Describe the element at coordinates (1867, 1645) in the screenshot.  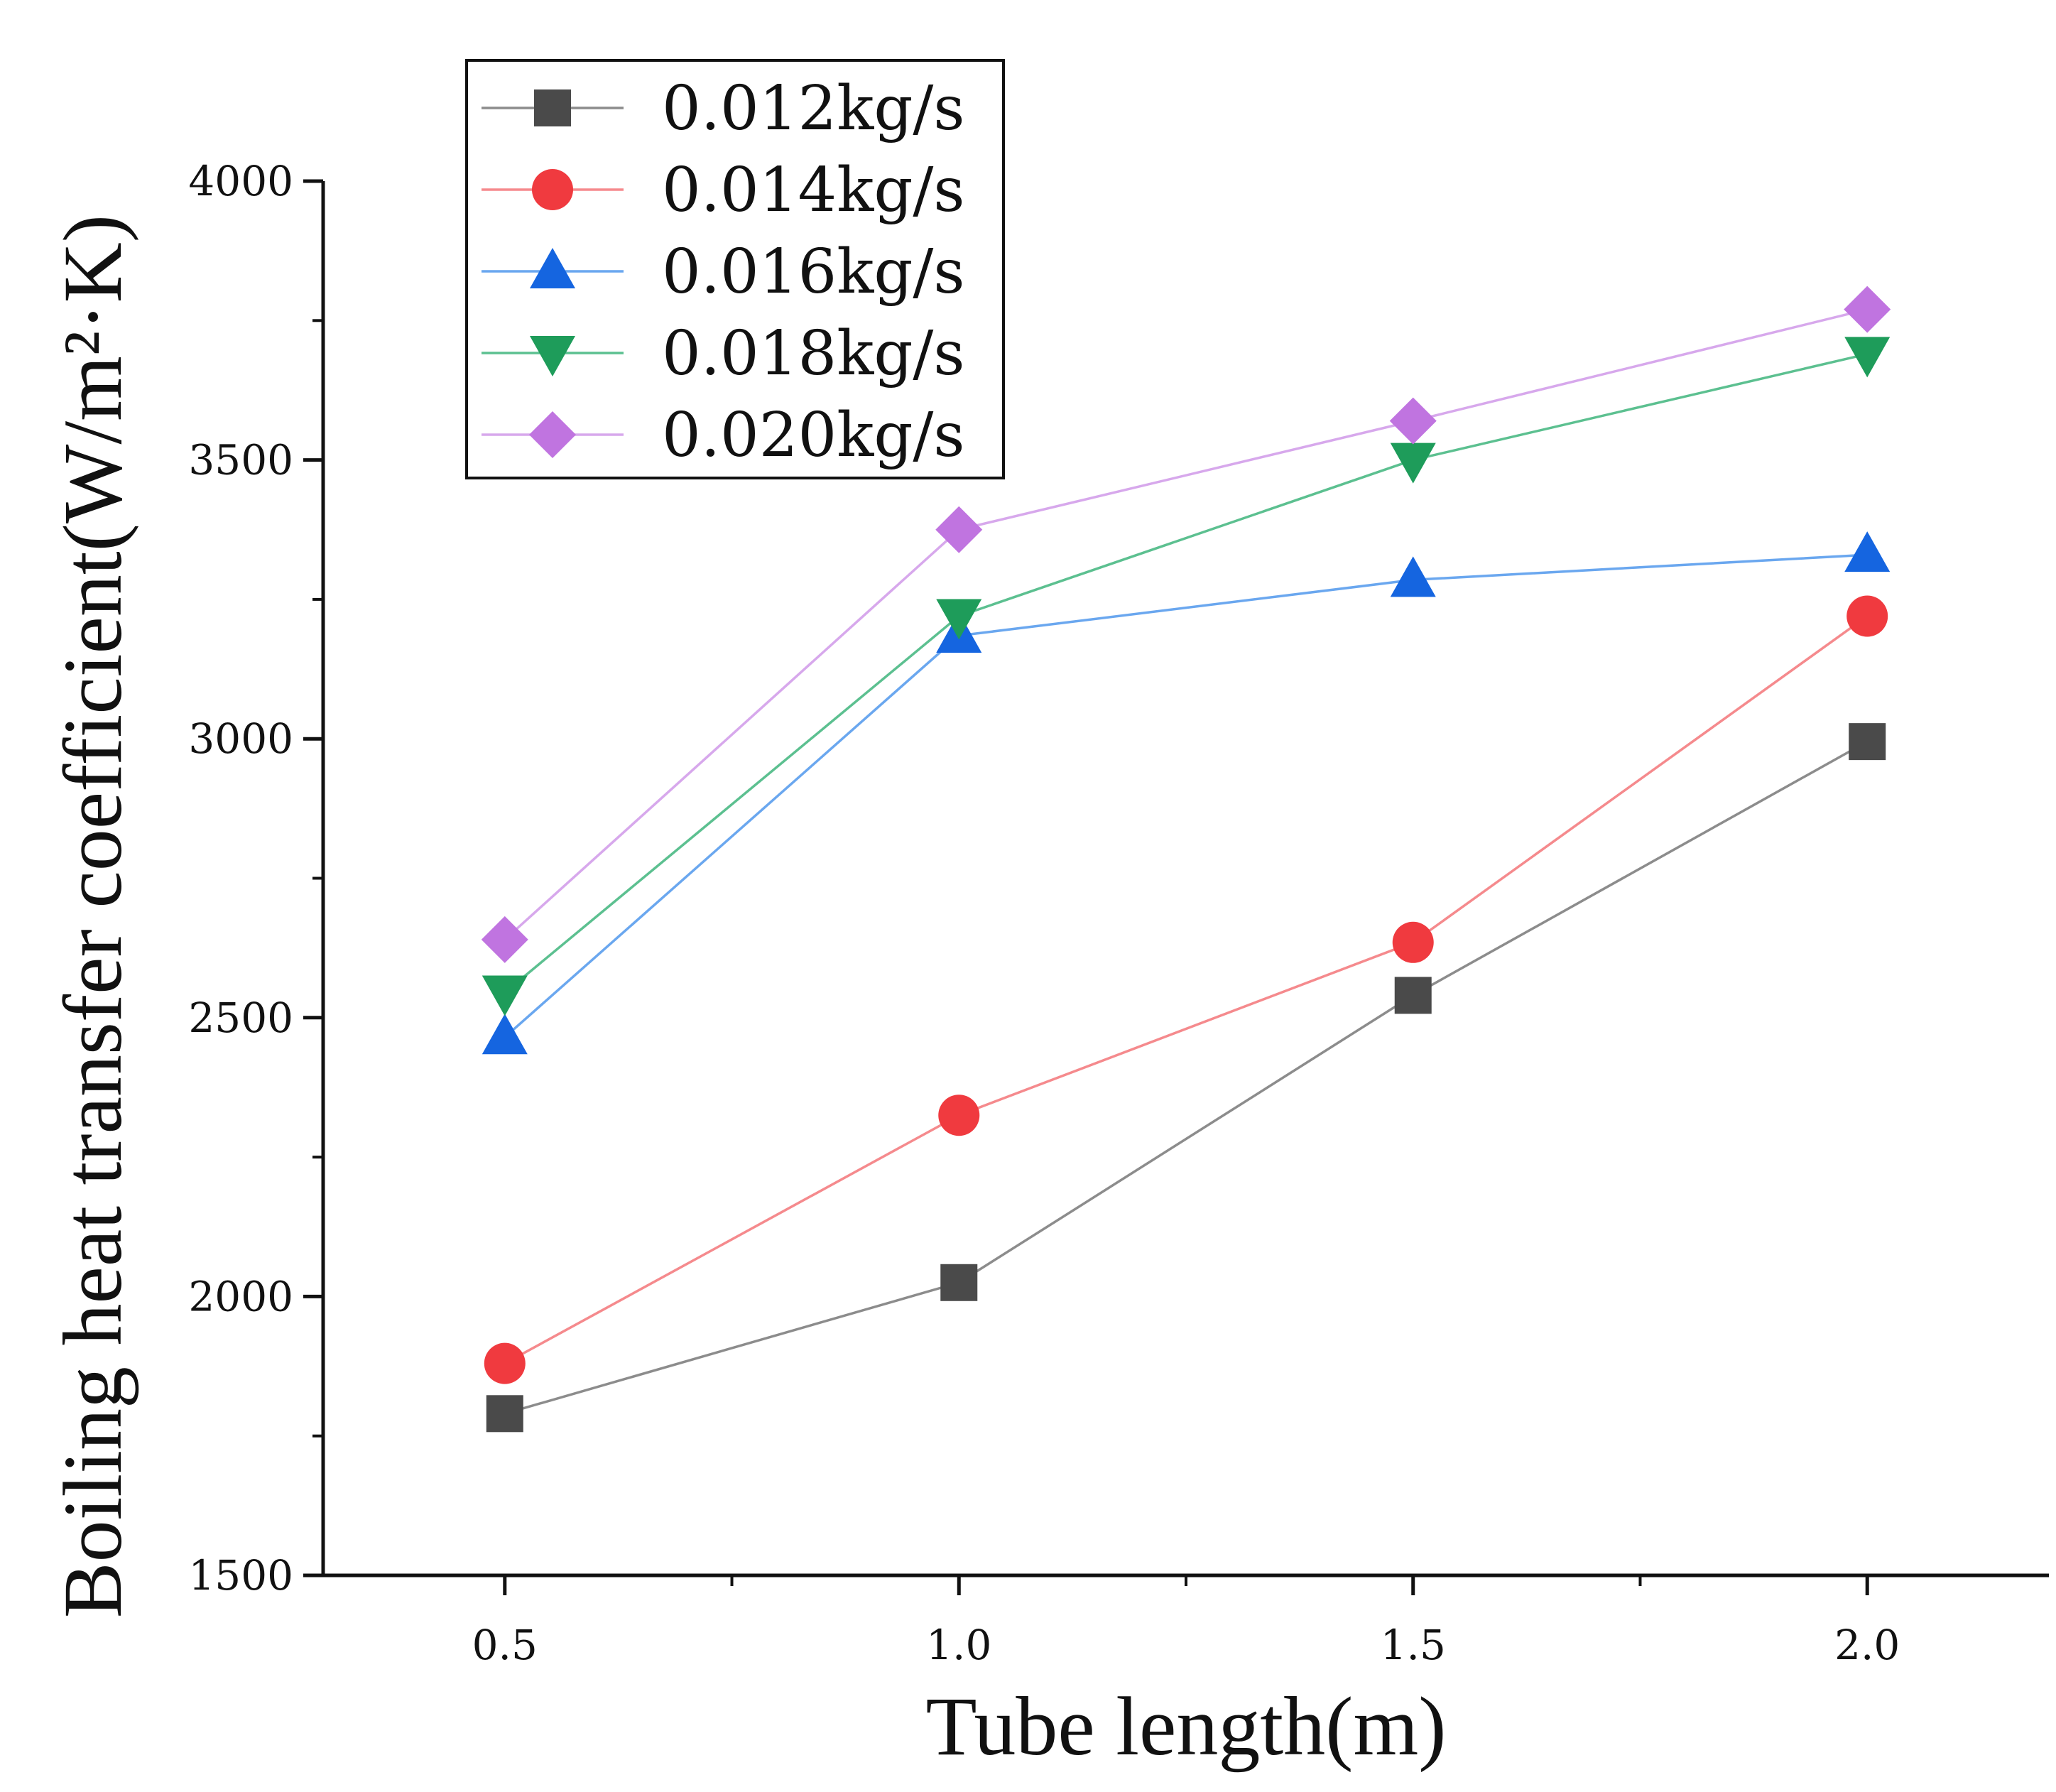
I see `x-tick-label: 2.0` at that location.